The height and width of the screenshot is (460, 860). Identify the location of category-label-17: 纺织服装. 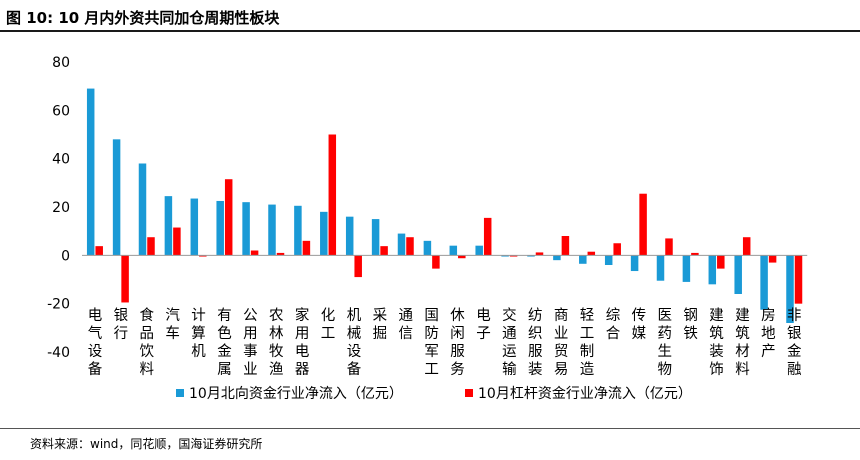
(535, 342).